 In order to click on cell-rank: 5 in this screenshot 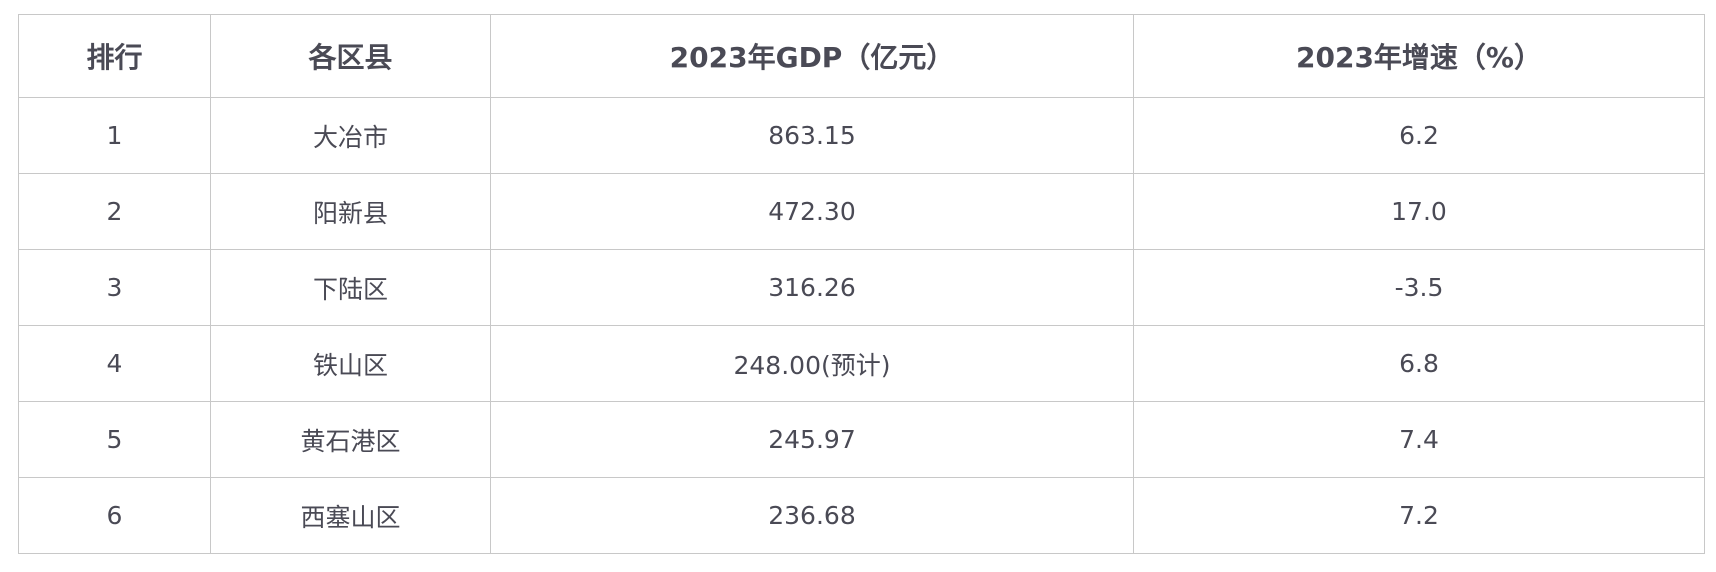, I will do `click(114, 439)`.